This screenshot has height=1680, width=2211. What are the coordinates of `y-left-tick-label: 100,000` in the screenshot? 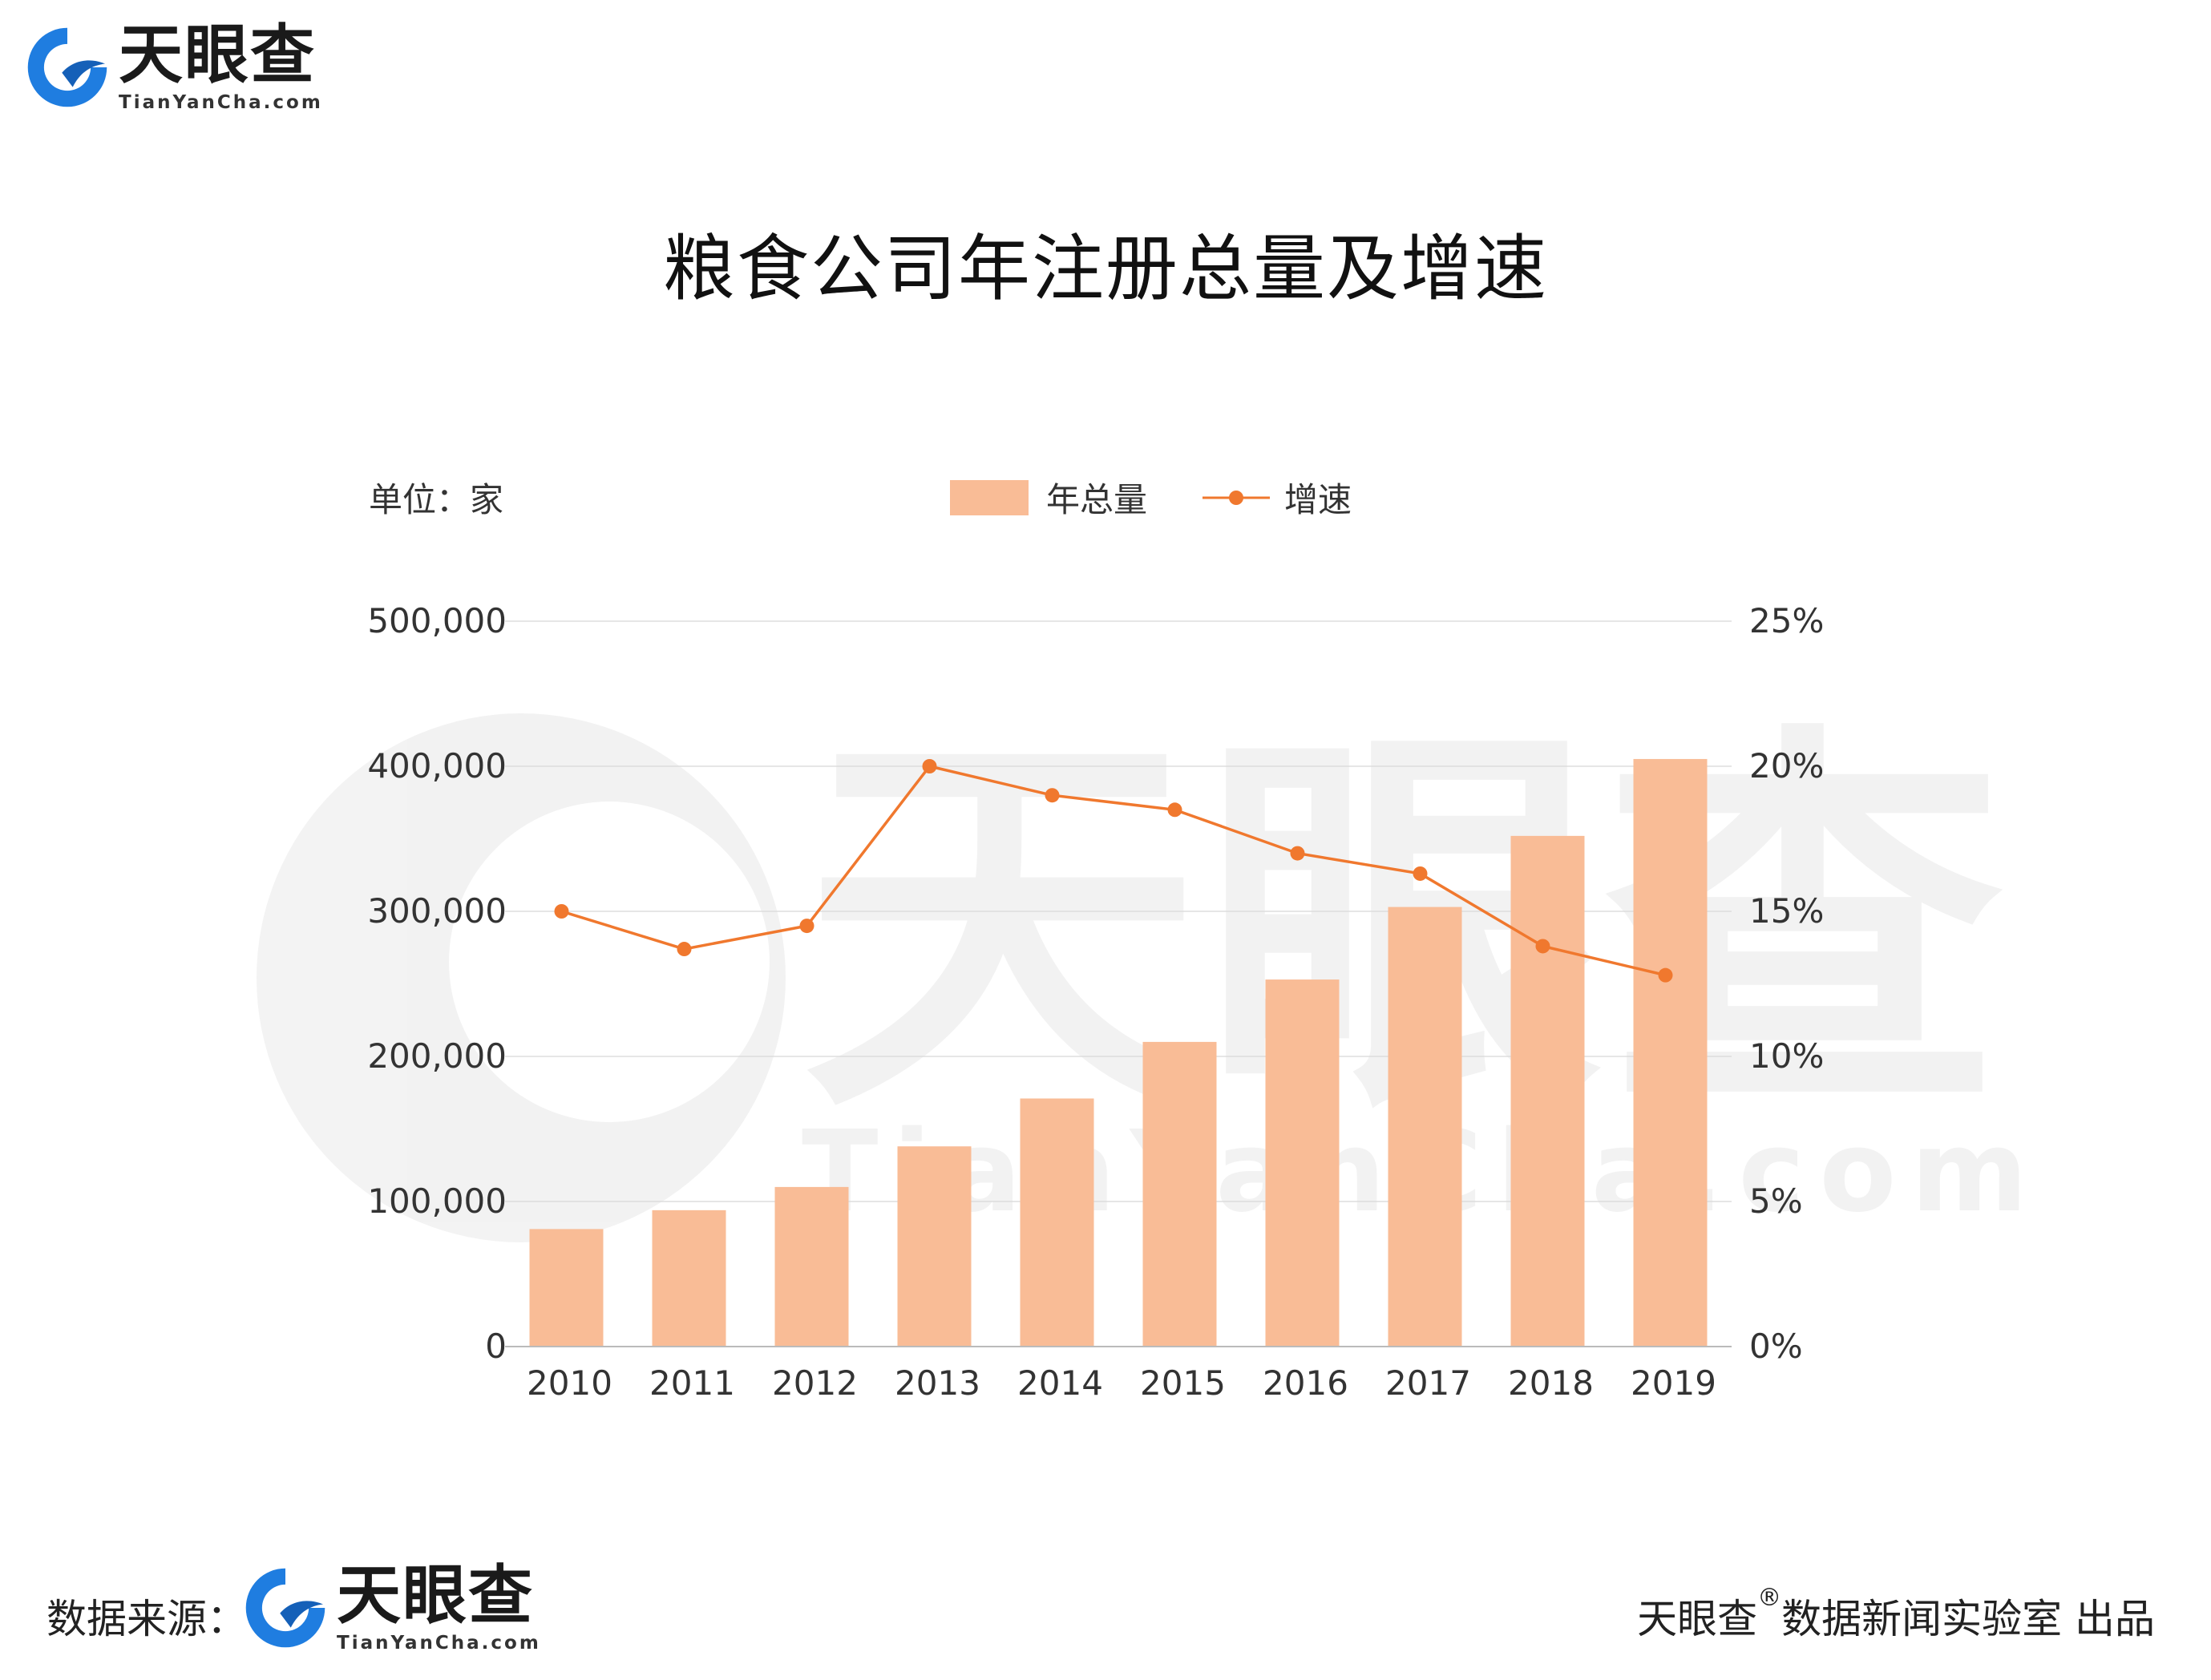 It's located at (437, 1201).